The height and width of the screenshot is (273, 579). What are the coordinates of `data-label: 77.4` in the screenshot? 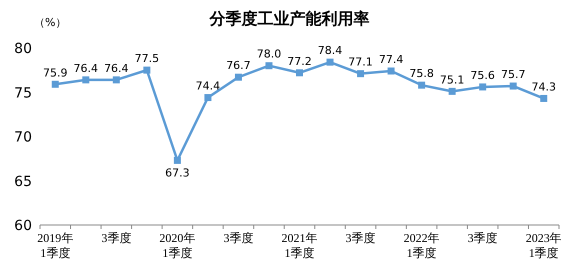 It's located at (391, 59).